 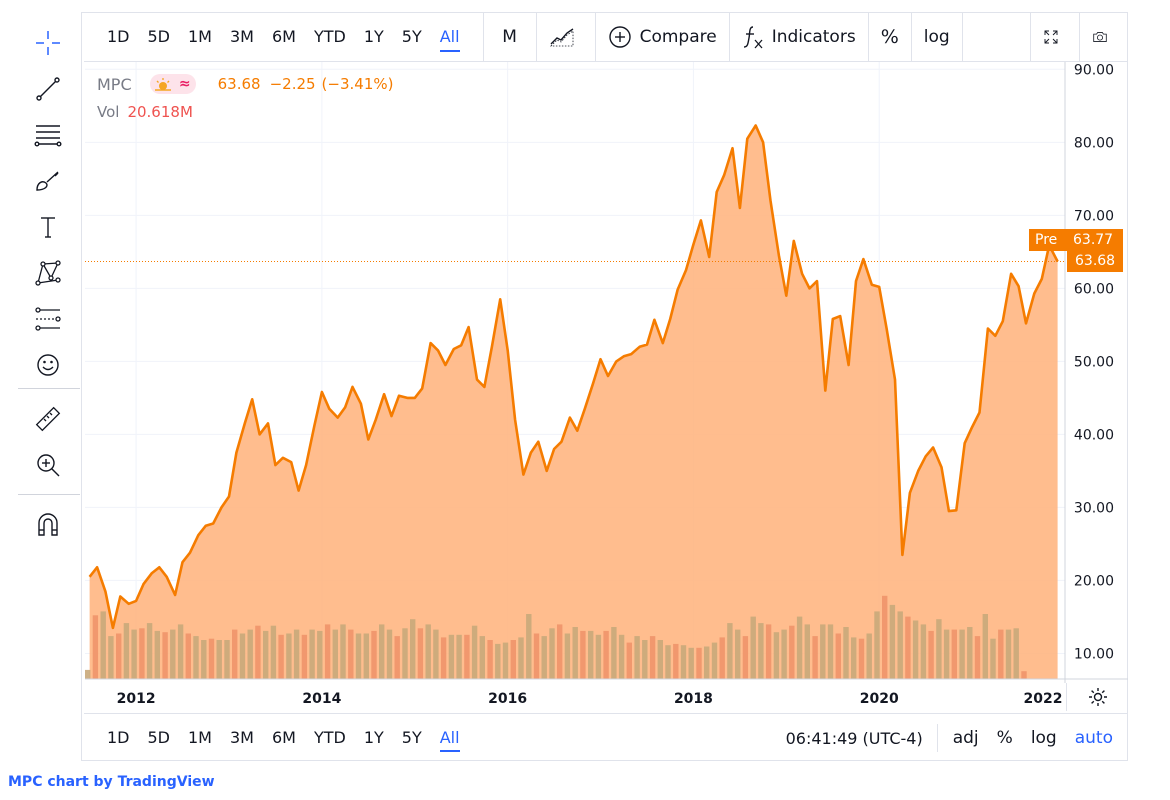 I want to click on bottom-timeframe-6m: 6M, so click(x=283, y=737).